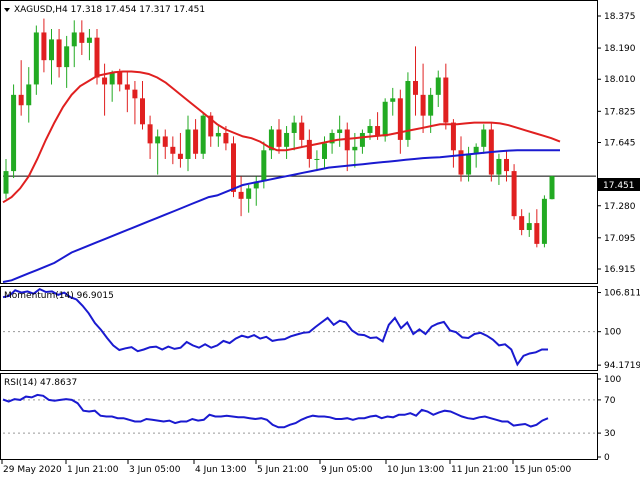 Image resolution: width=640 pixels, height=480 pixels. Describe the element at coordinates (32, 470) in the screenshot. I see `time-tick-label: 29 May 2020` at that location.